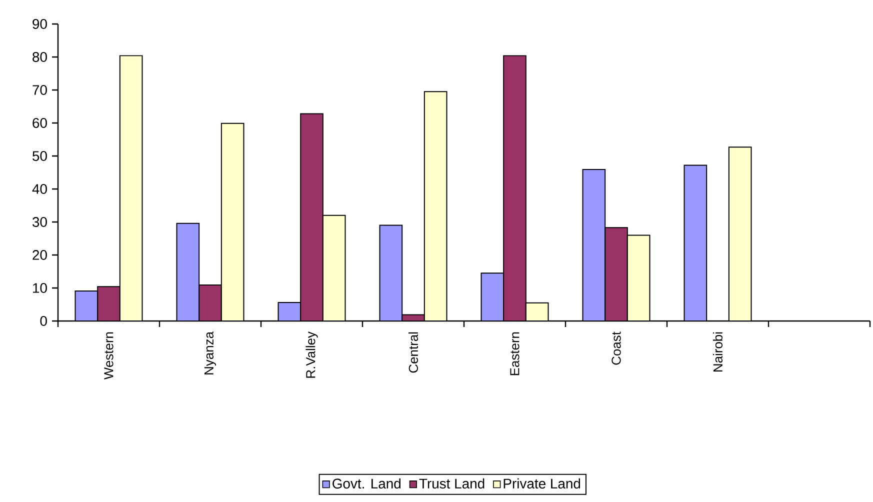  What do you see at coordinates (39, 24) in the screenshot?
I see `y-tick-label: 90` at bounding box center [39, 24].